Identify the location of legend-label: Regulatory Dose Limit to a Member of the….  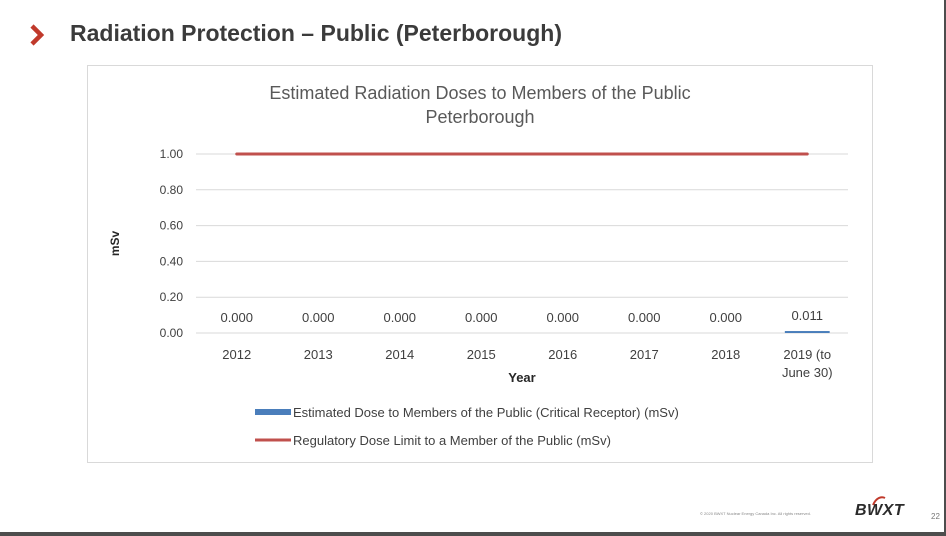
(452, 440).